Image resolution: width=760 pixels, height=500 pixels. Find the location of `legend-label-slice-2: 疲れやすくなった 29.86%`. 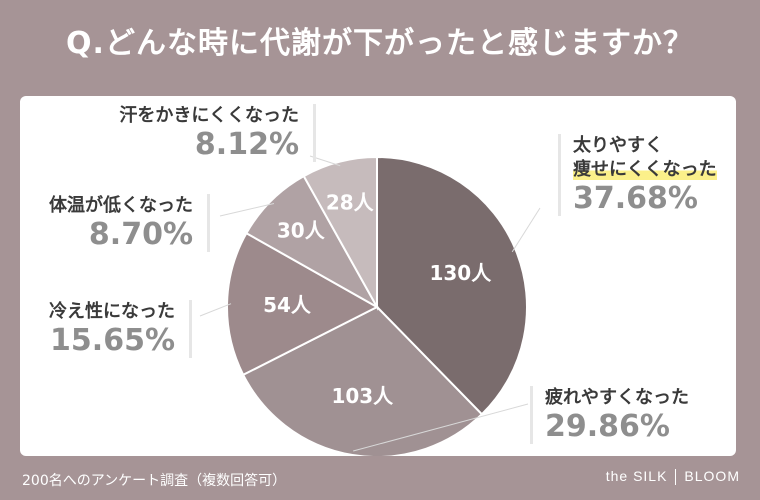

legend-label-slice-2: 疲れやすくなった 29.86% is located at coordinates (609, 415).